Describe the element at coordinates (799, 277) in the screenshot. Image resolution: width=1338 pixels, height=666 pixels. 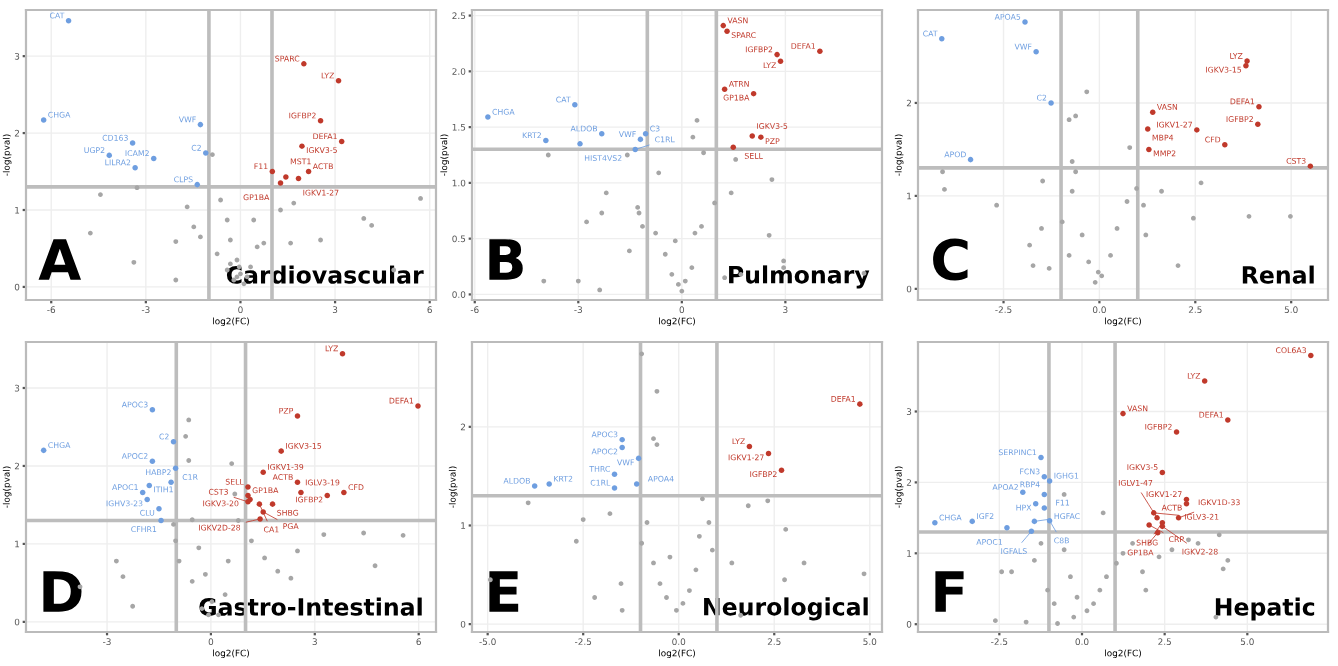
I see `annotation: Pulmonary` at that location.